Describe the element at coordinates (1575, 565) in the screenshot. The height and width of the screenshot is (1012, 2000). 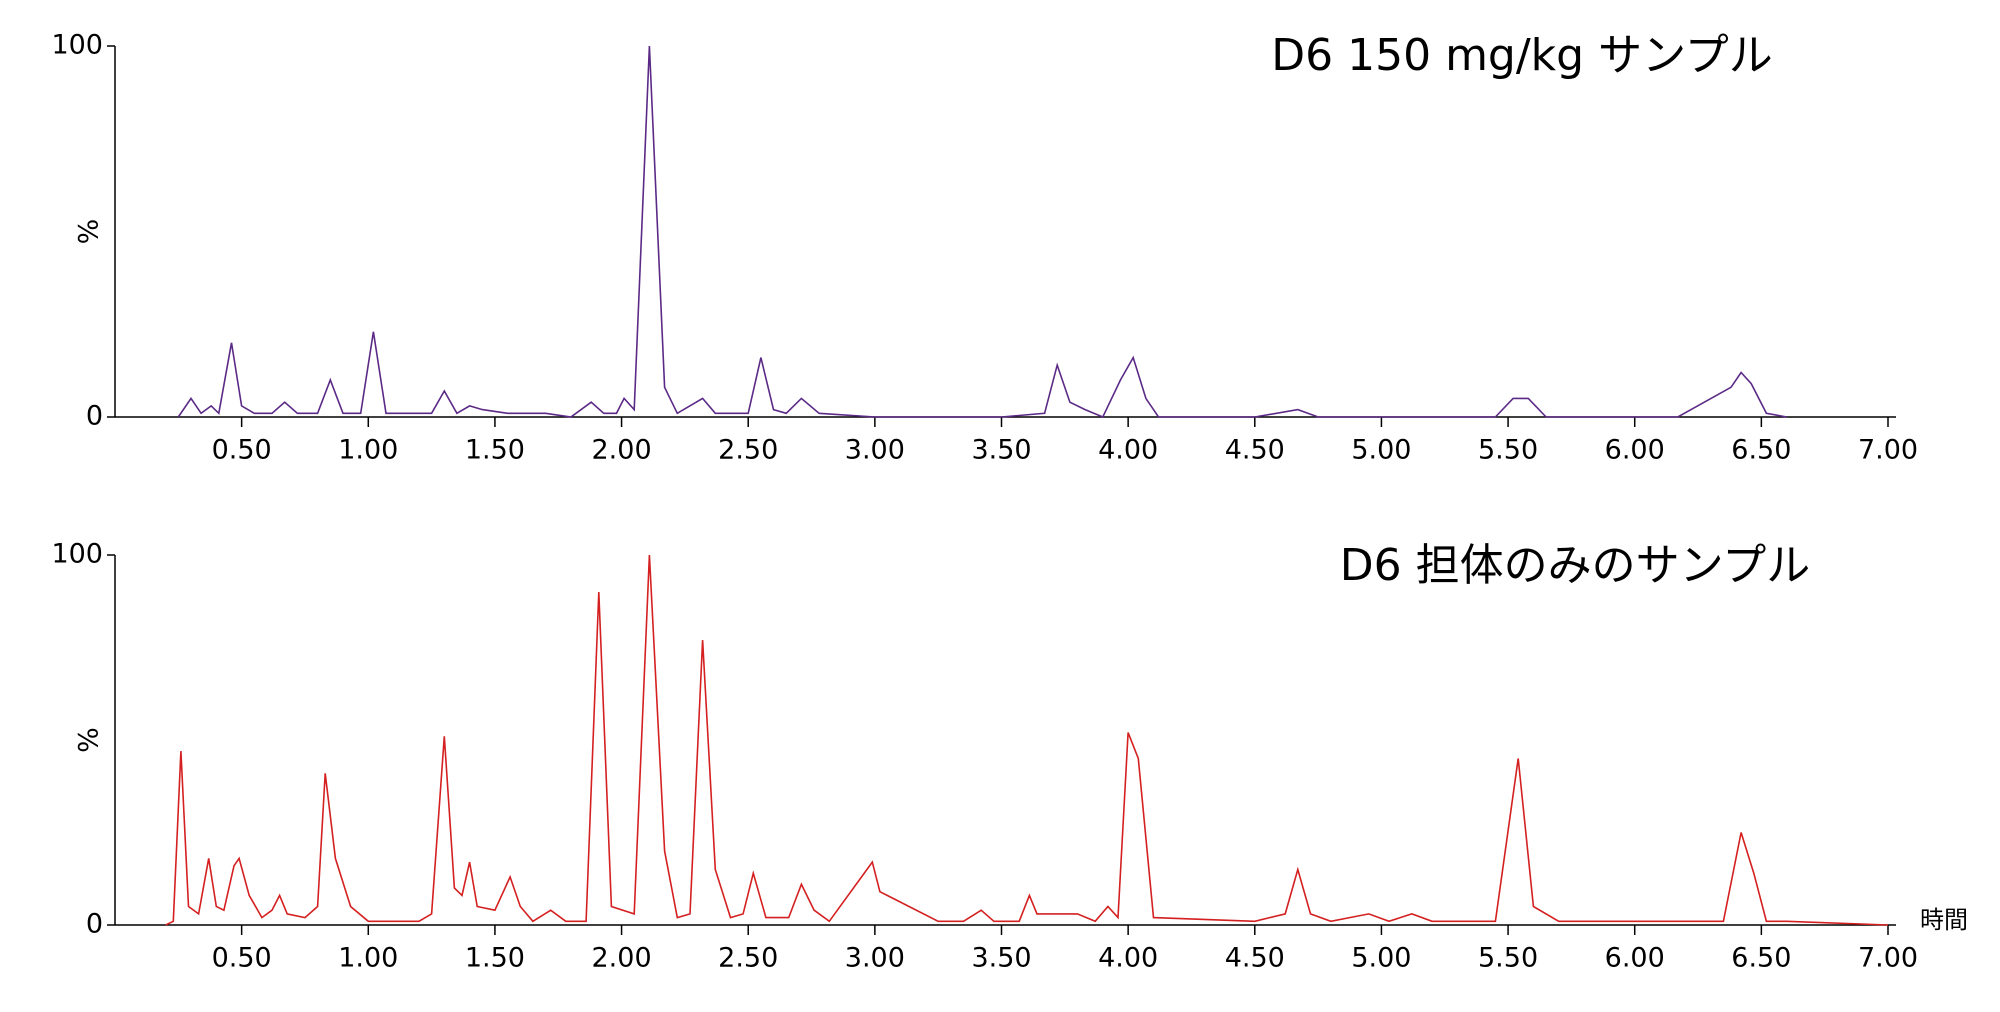
I see `chart-title: D6 担体のみのサンプル` at that location.